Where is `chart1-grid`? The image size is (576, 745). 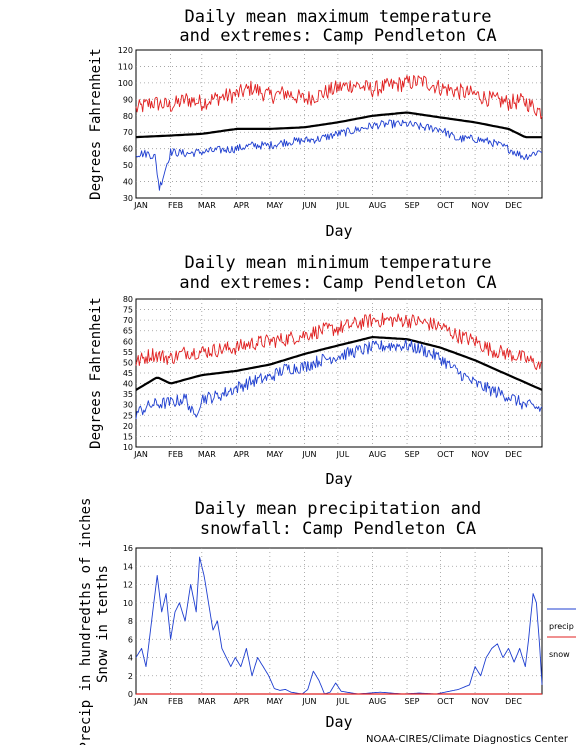
chart1-grid is located at coordinates (339, 124).